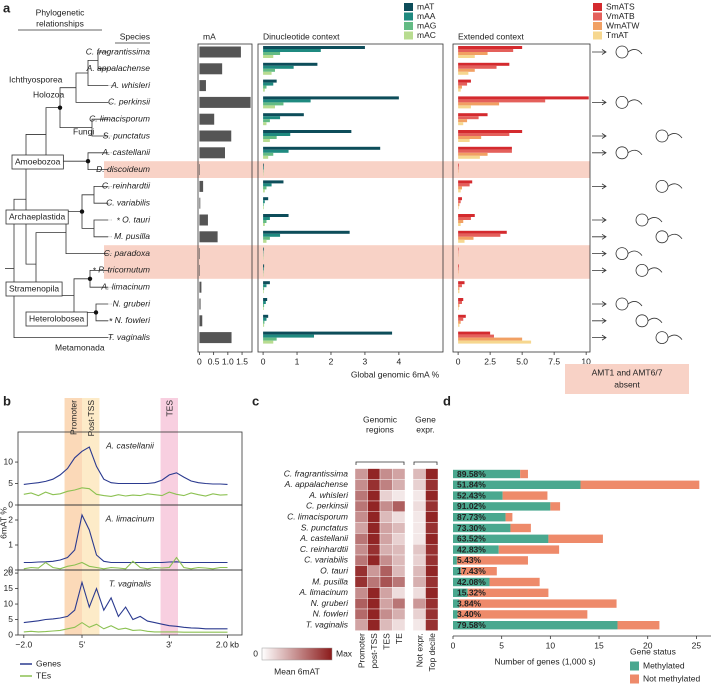 The width and height of the screenshot is (721, 694). What do you see at coordinates (622, 25) in the screenshot?
I see `legend-label: WmATW` at bounding box center [622, 25].